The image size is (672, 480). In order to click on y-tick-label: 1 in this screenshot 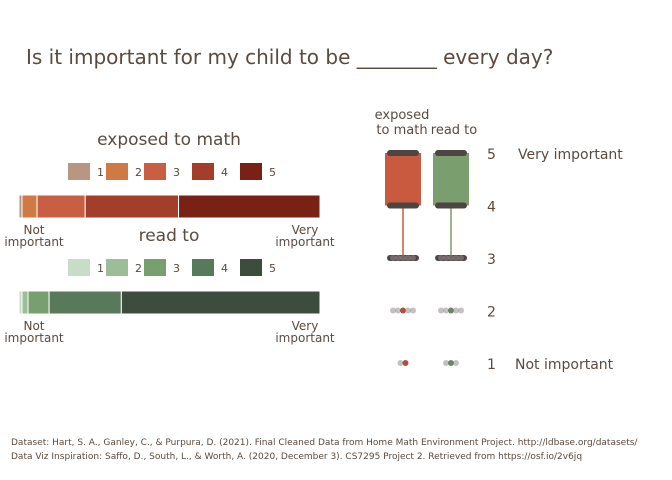, I will do `click(491, 365)`.